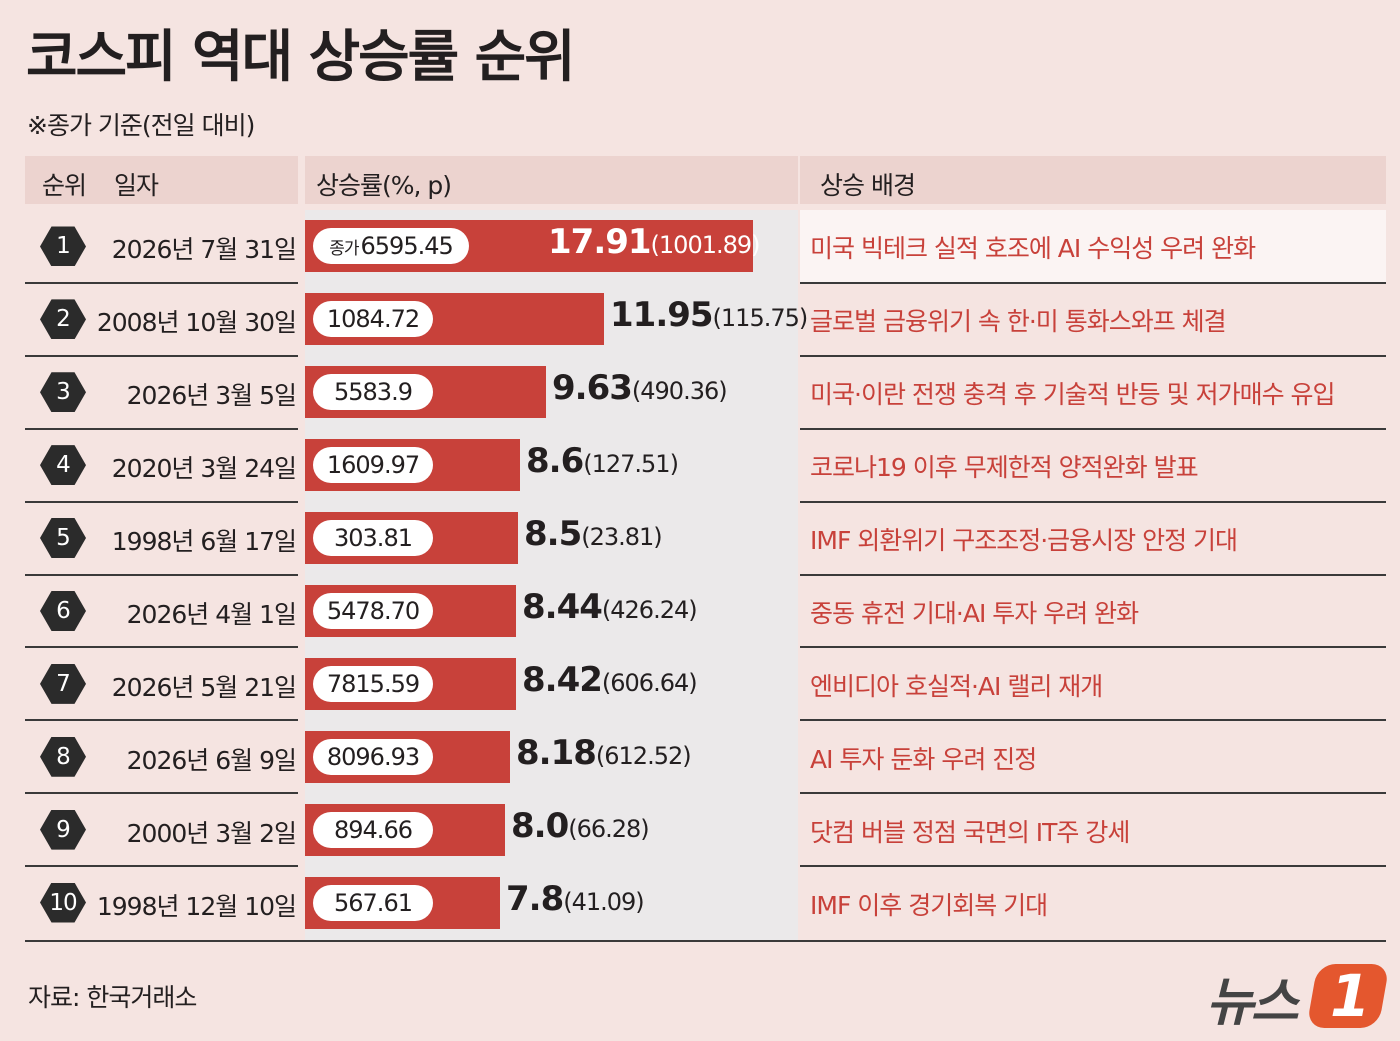 This screenshot has height=1041, width=1400. Describe the element at coordinates (551, 180) in the screenshot. I see `header-bg-middle` at that location.